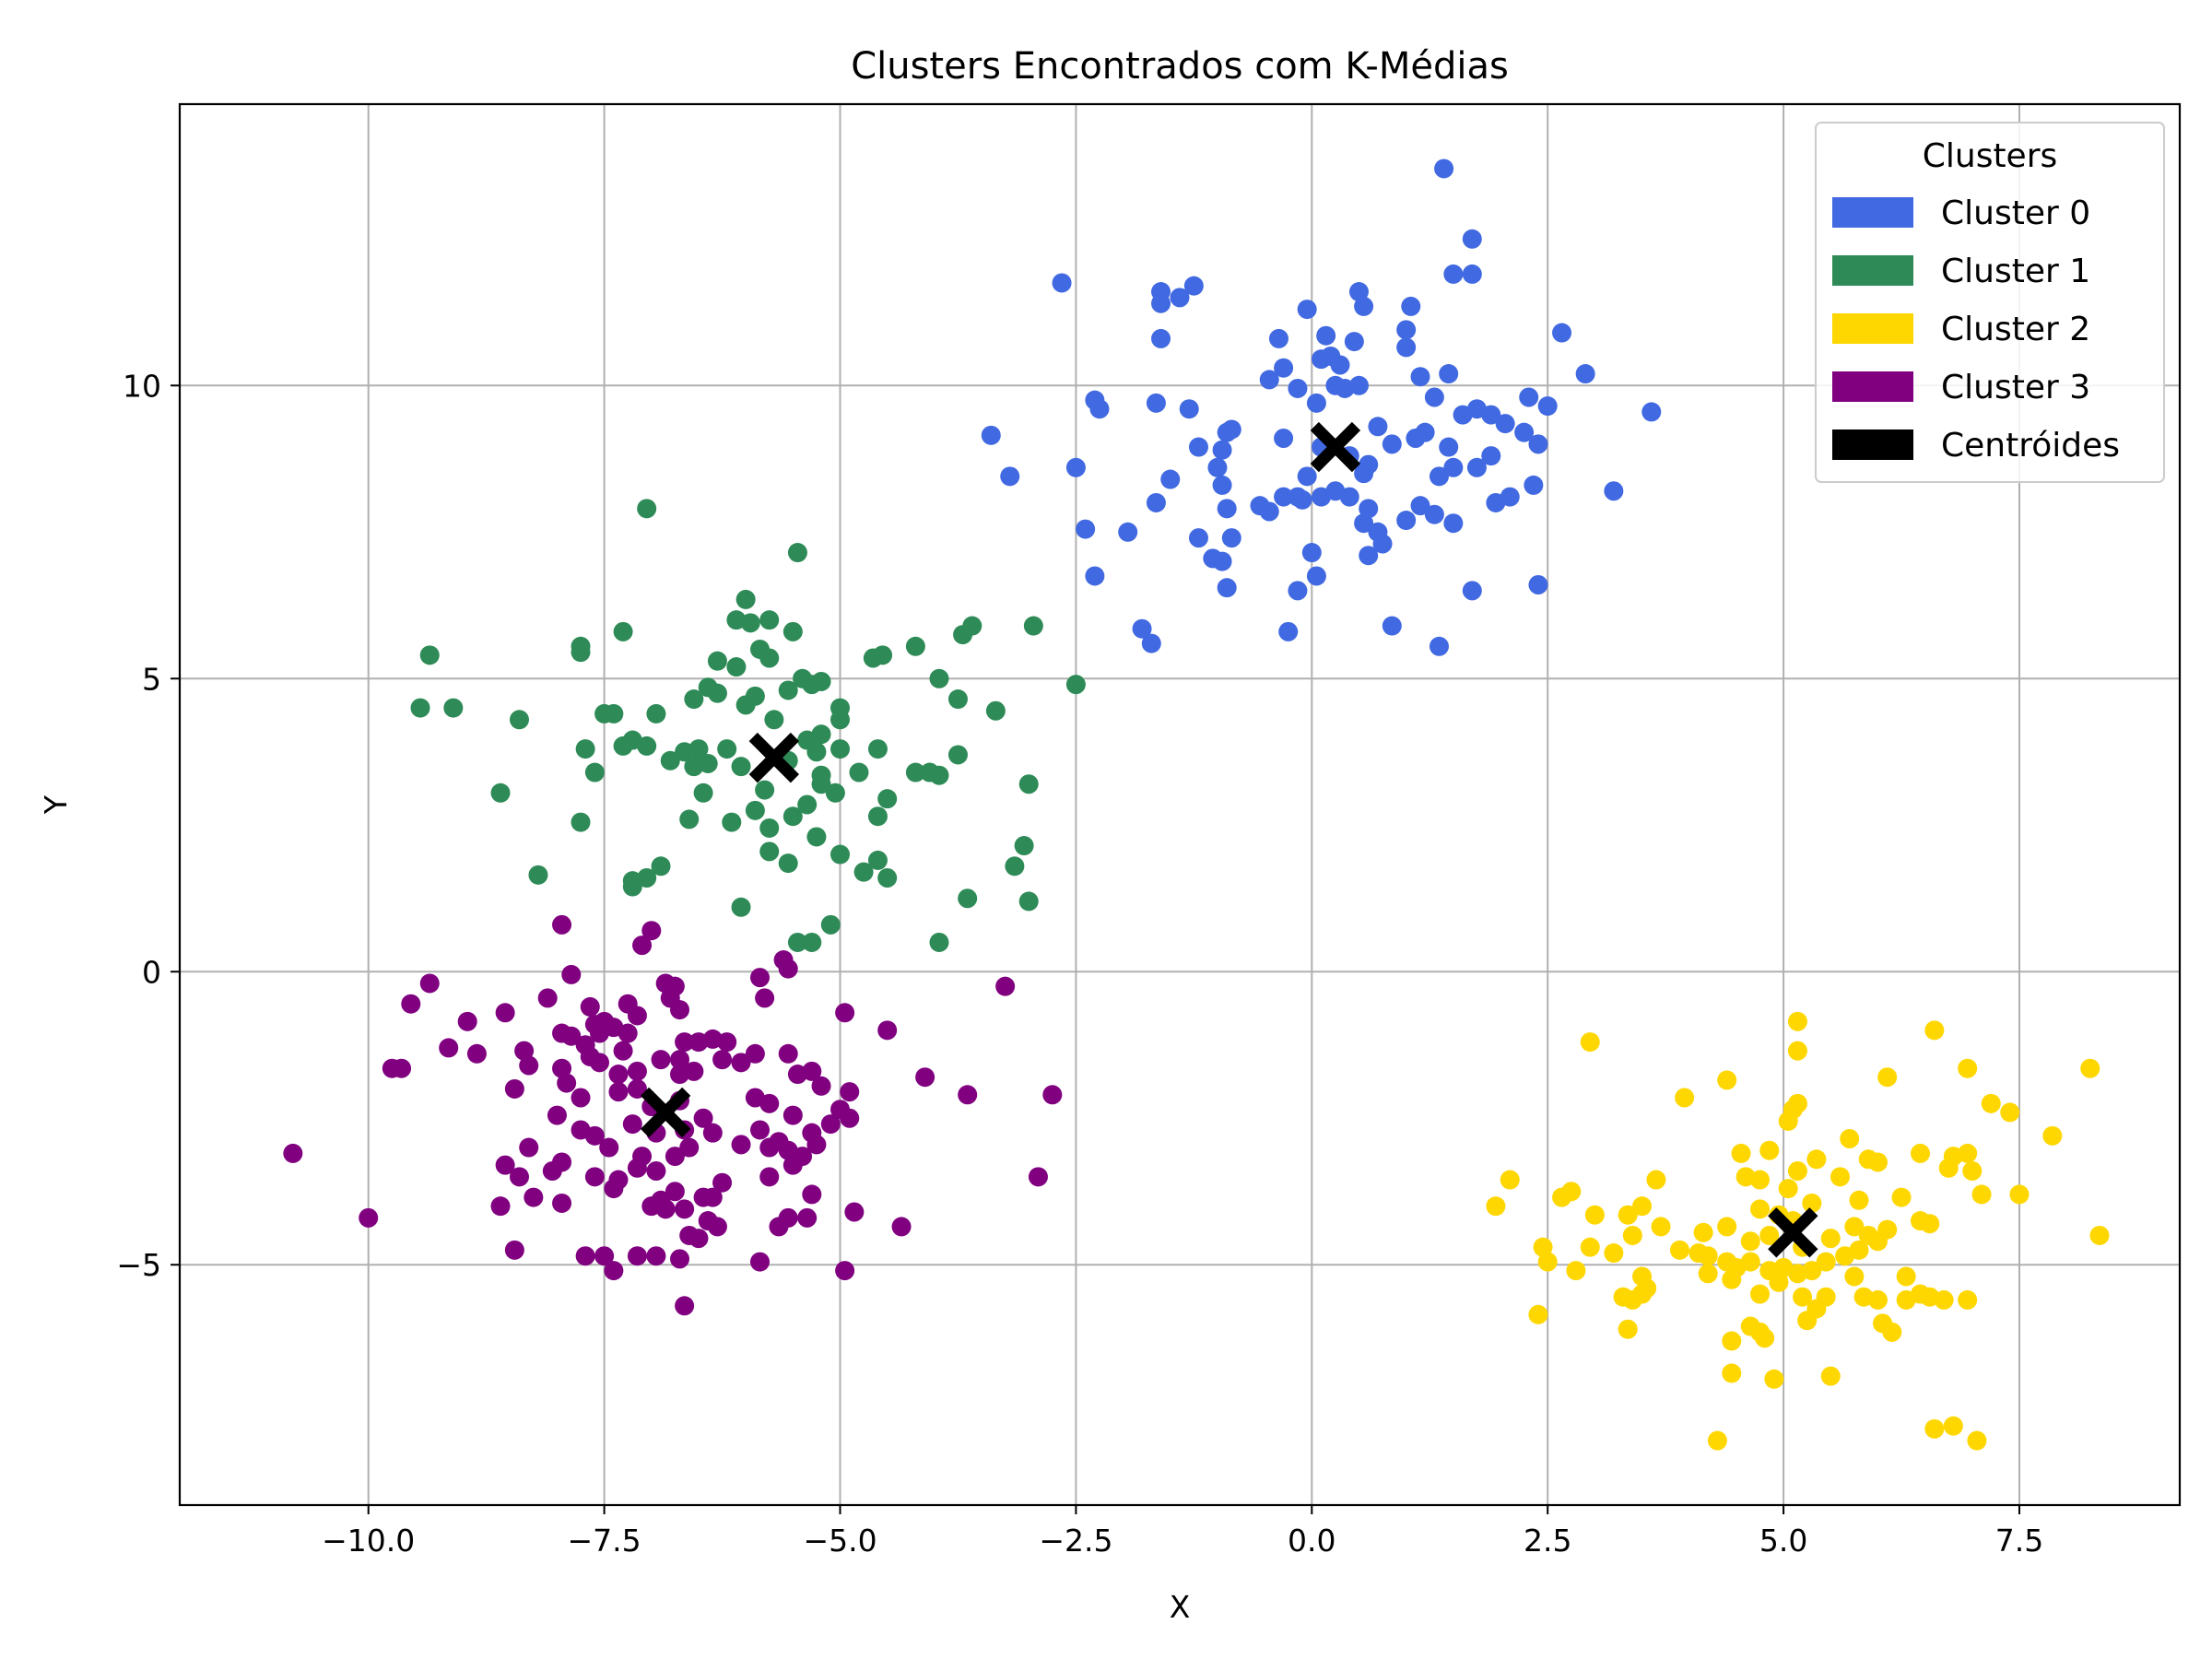  Describe the element at coordinates (2019, 1541) in the screenshot. I see `x-tick-label: 7.5` at that location.